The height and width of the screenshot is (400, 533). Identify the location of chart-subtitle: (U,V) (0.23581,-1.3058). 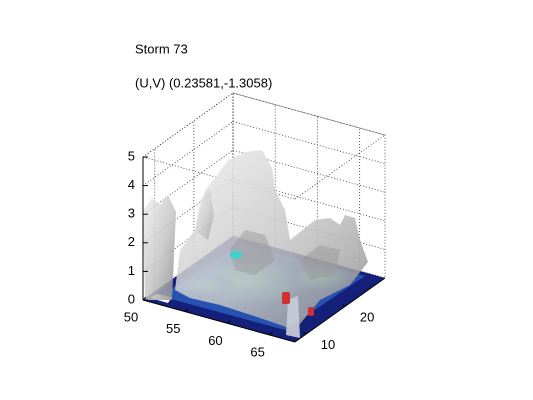
(203, 82).